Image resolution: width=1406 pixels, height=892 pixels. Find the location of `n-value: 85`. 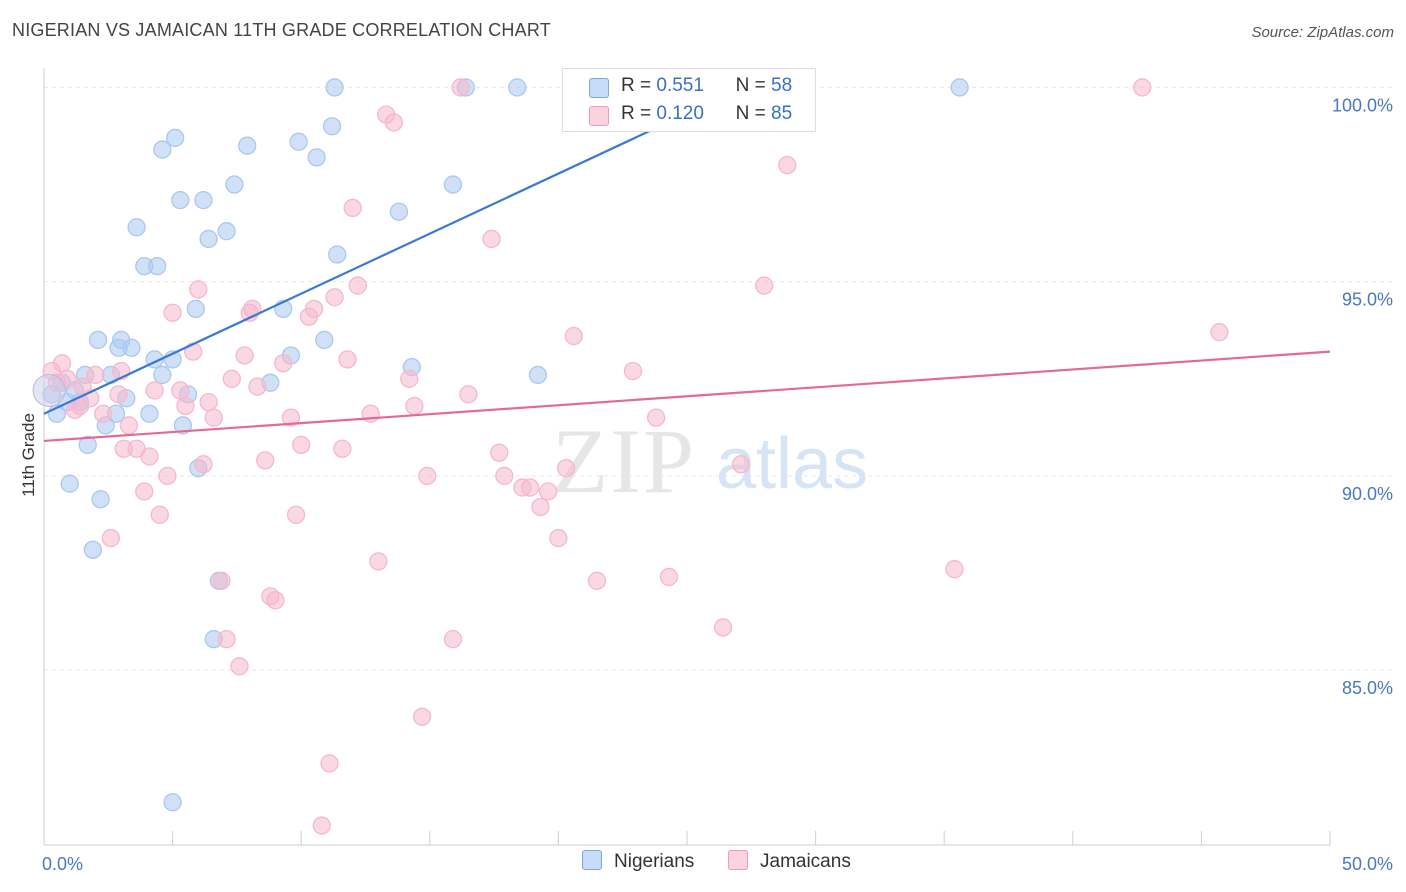

n-value: 85 is located at coordinates (782, 113).